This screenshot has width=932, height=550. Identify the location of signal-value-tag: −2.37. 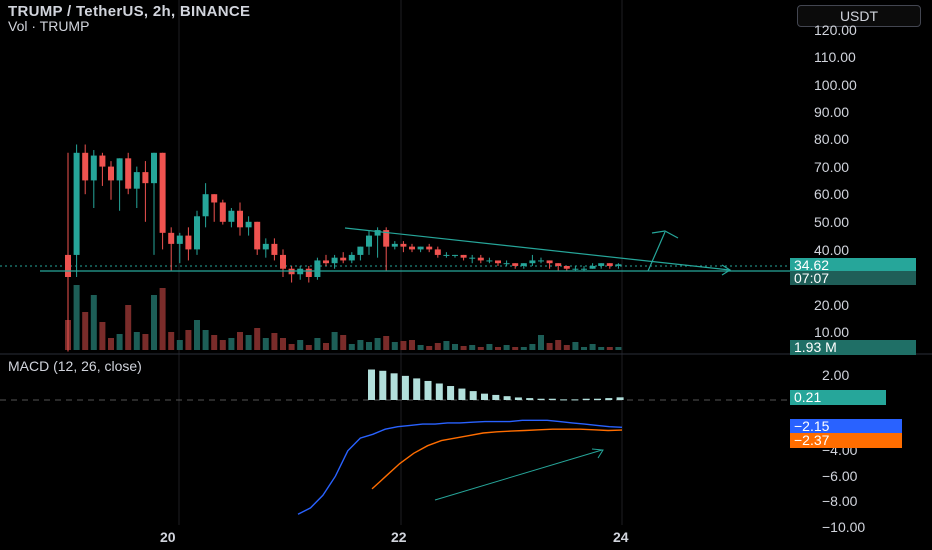
(846, 440).